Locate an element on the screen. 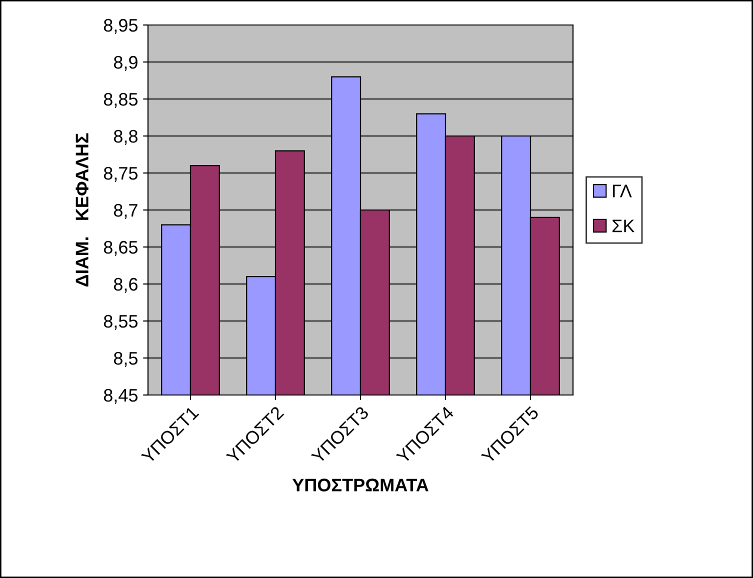 The width and height of the screenshot is (753, 578). legend-label: ΣΚ is located at coordinates (623, 226).